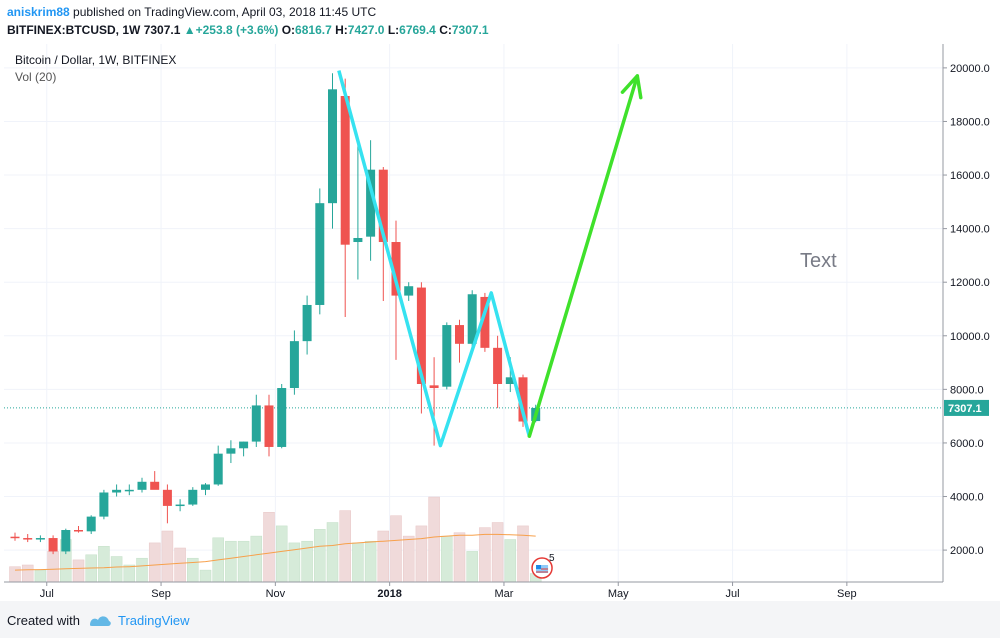 The image size is (1000, 638). I want to click on tradingview-logo-icon, so click(100, 621).